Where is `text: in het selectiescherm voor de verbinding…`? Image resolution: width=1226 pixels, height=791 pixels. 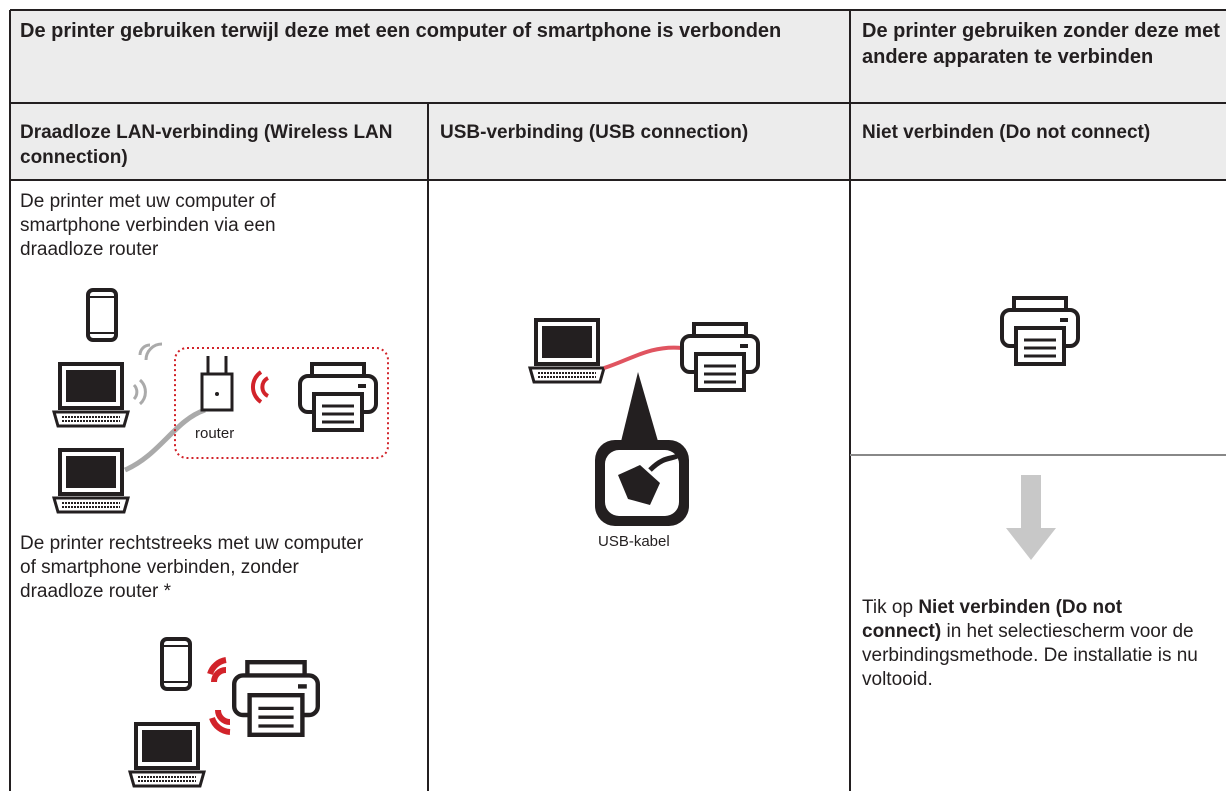
text: in het selectiescherm voor de verbinding… is located at coordinates (1030, 655).